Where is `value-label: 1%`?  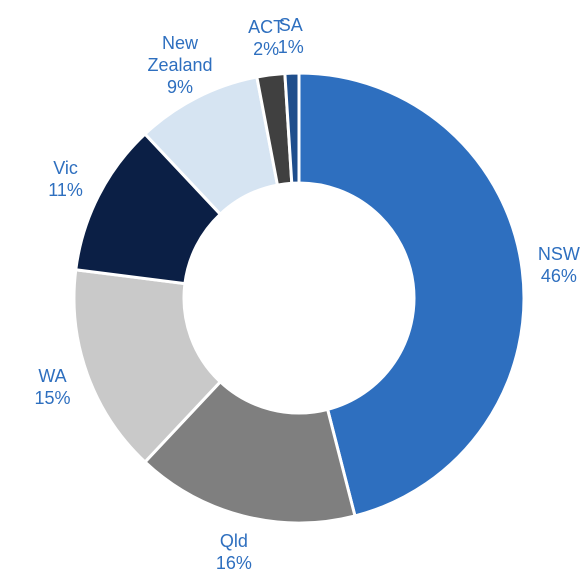 value-label: 1% is located at coordinates (290, 47).